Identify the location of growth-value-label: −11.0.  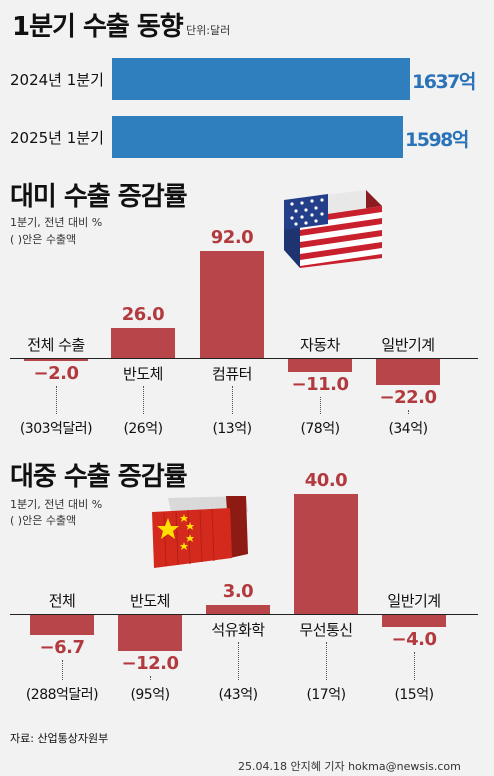
(320, 384).